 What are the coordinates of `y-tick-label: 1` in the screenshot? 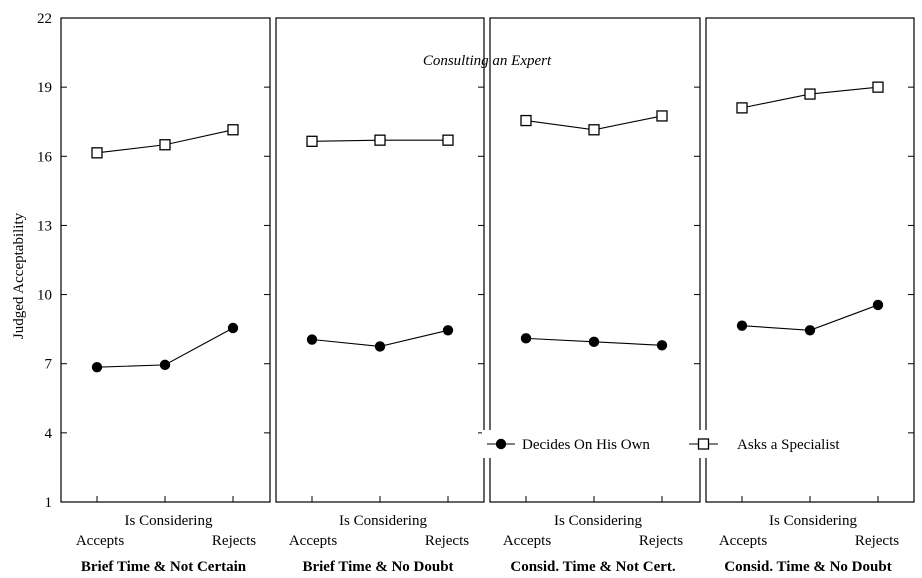 It's located at (49, 503).